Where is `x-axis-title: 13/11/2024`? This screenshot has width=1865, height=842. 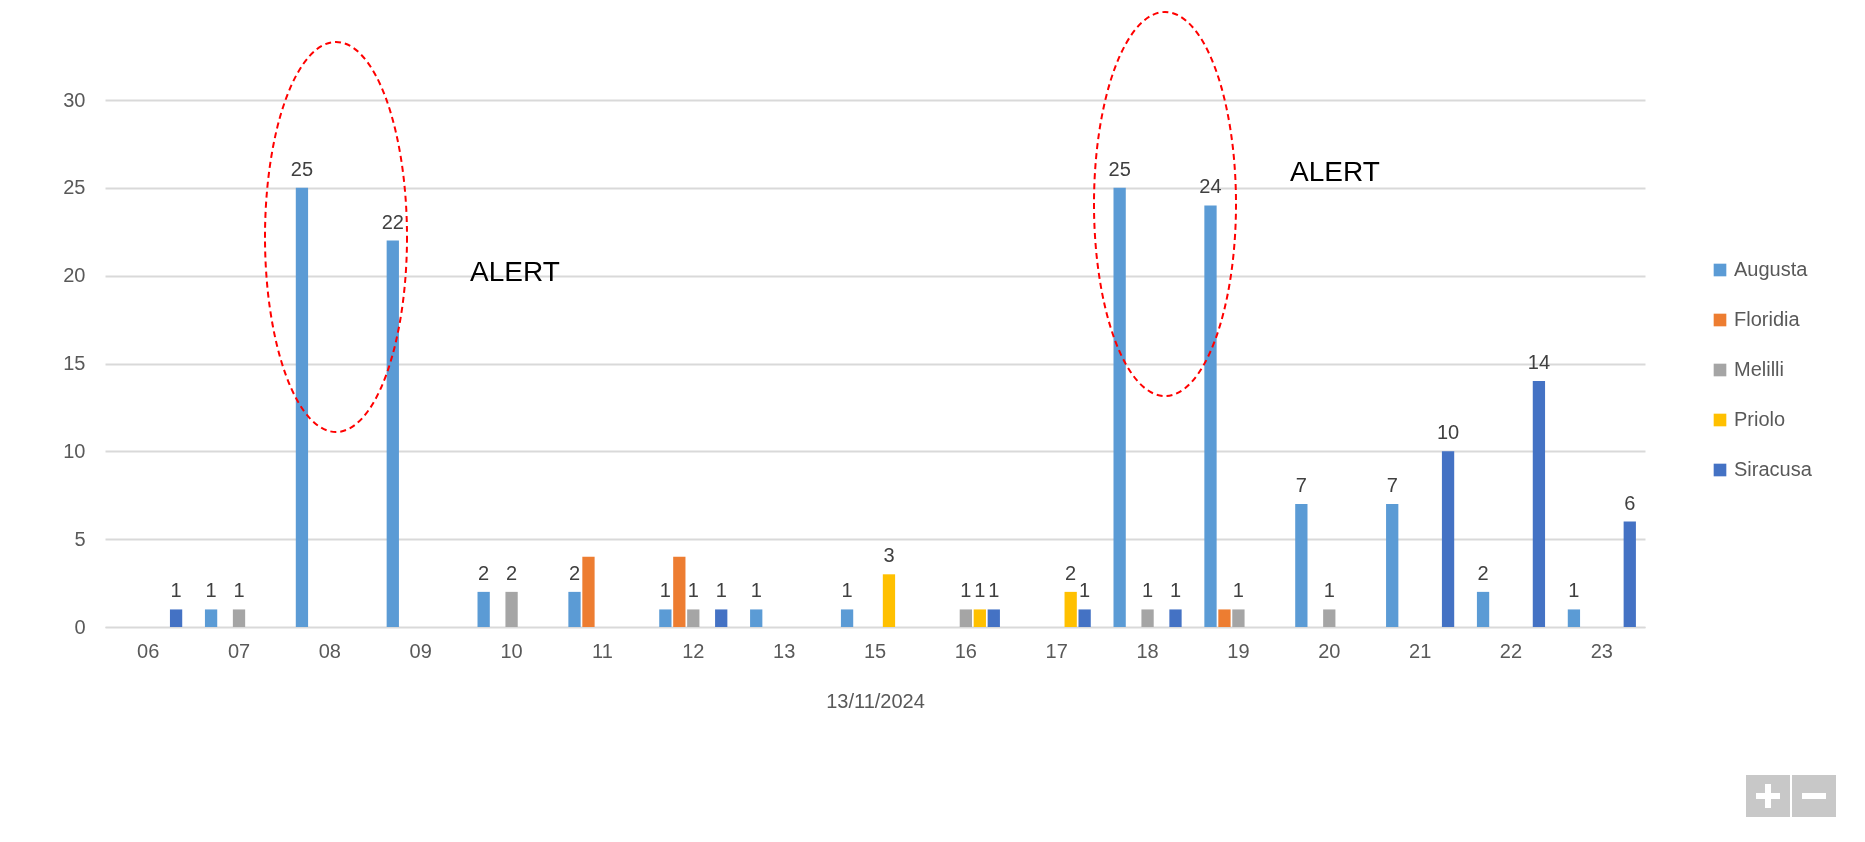 x-axis-title: 13/11/2024 is located at coordinates (875, 700).